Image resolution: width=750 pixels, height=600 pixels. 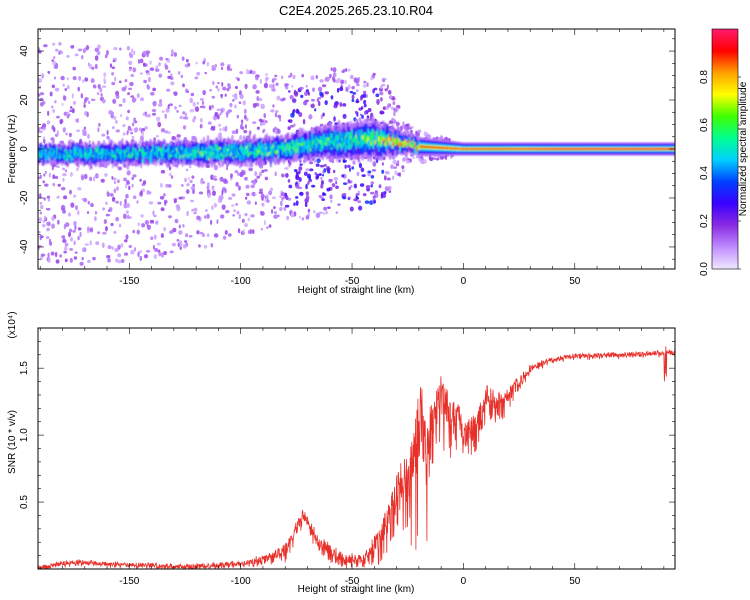 I want to click on snr-x-tick-label: 0, so click(x=464, y=581).